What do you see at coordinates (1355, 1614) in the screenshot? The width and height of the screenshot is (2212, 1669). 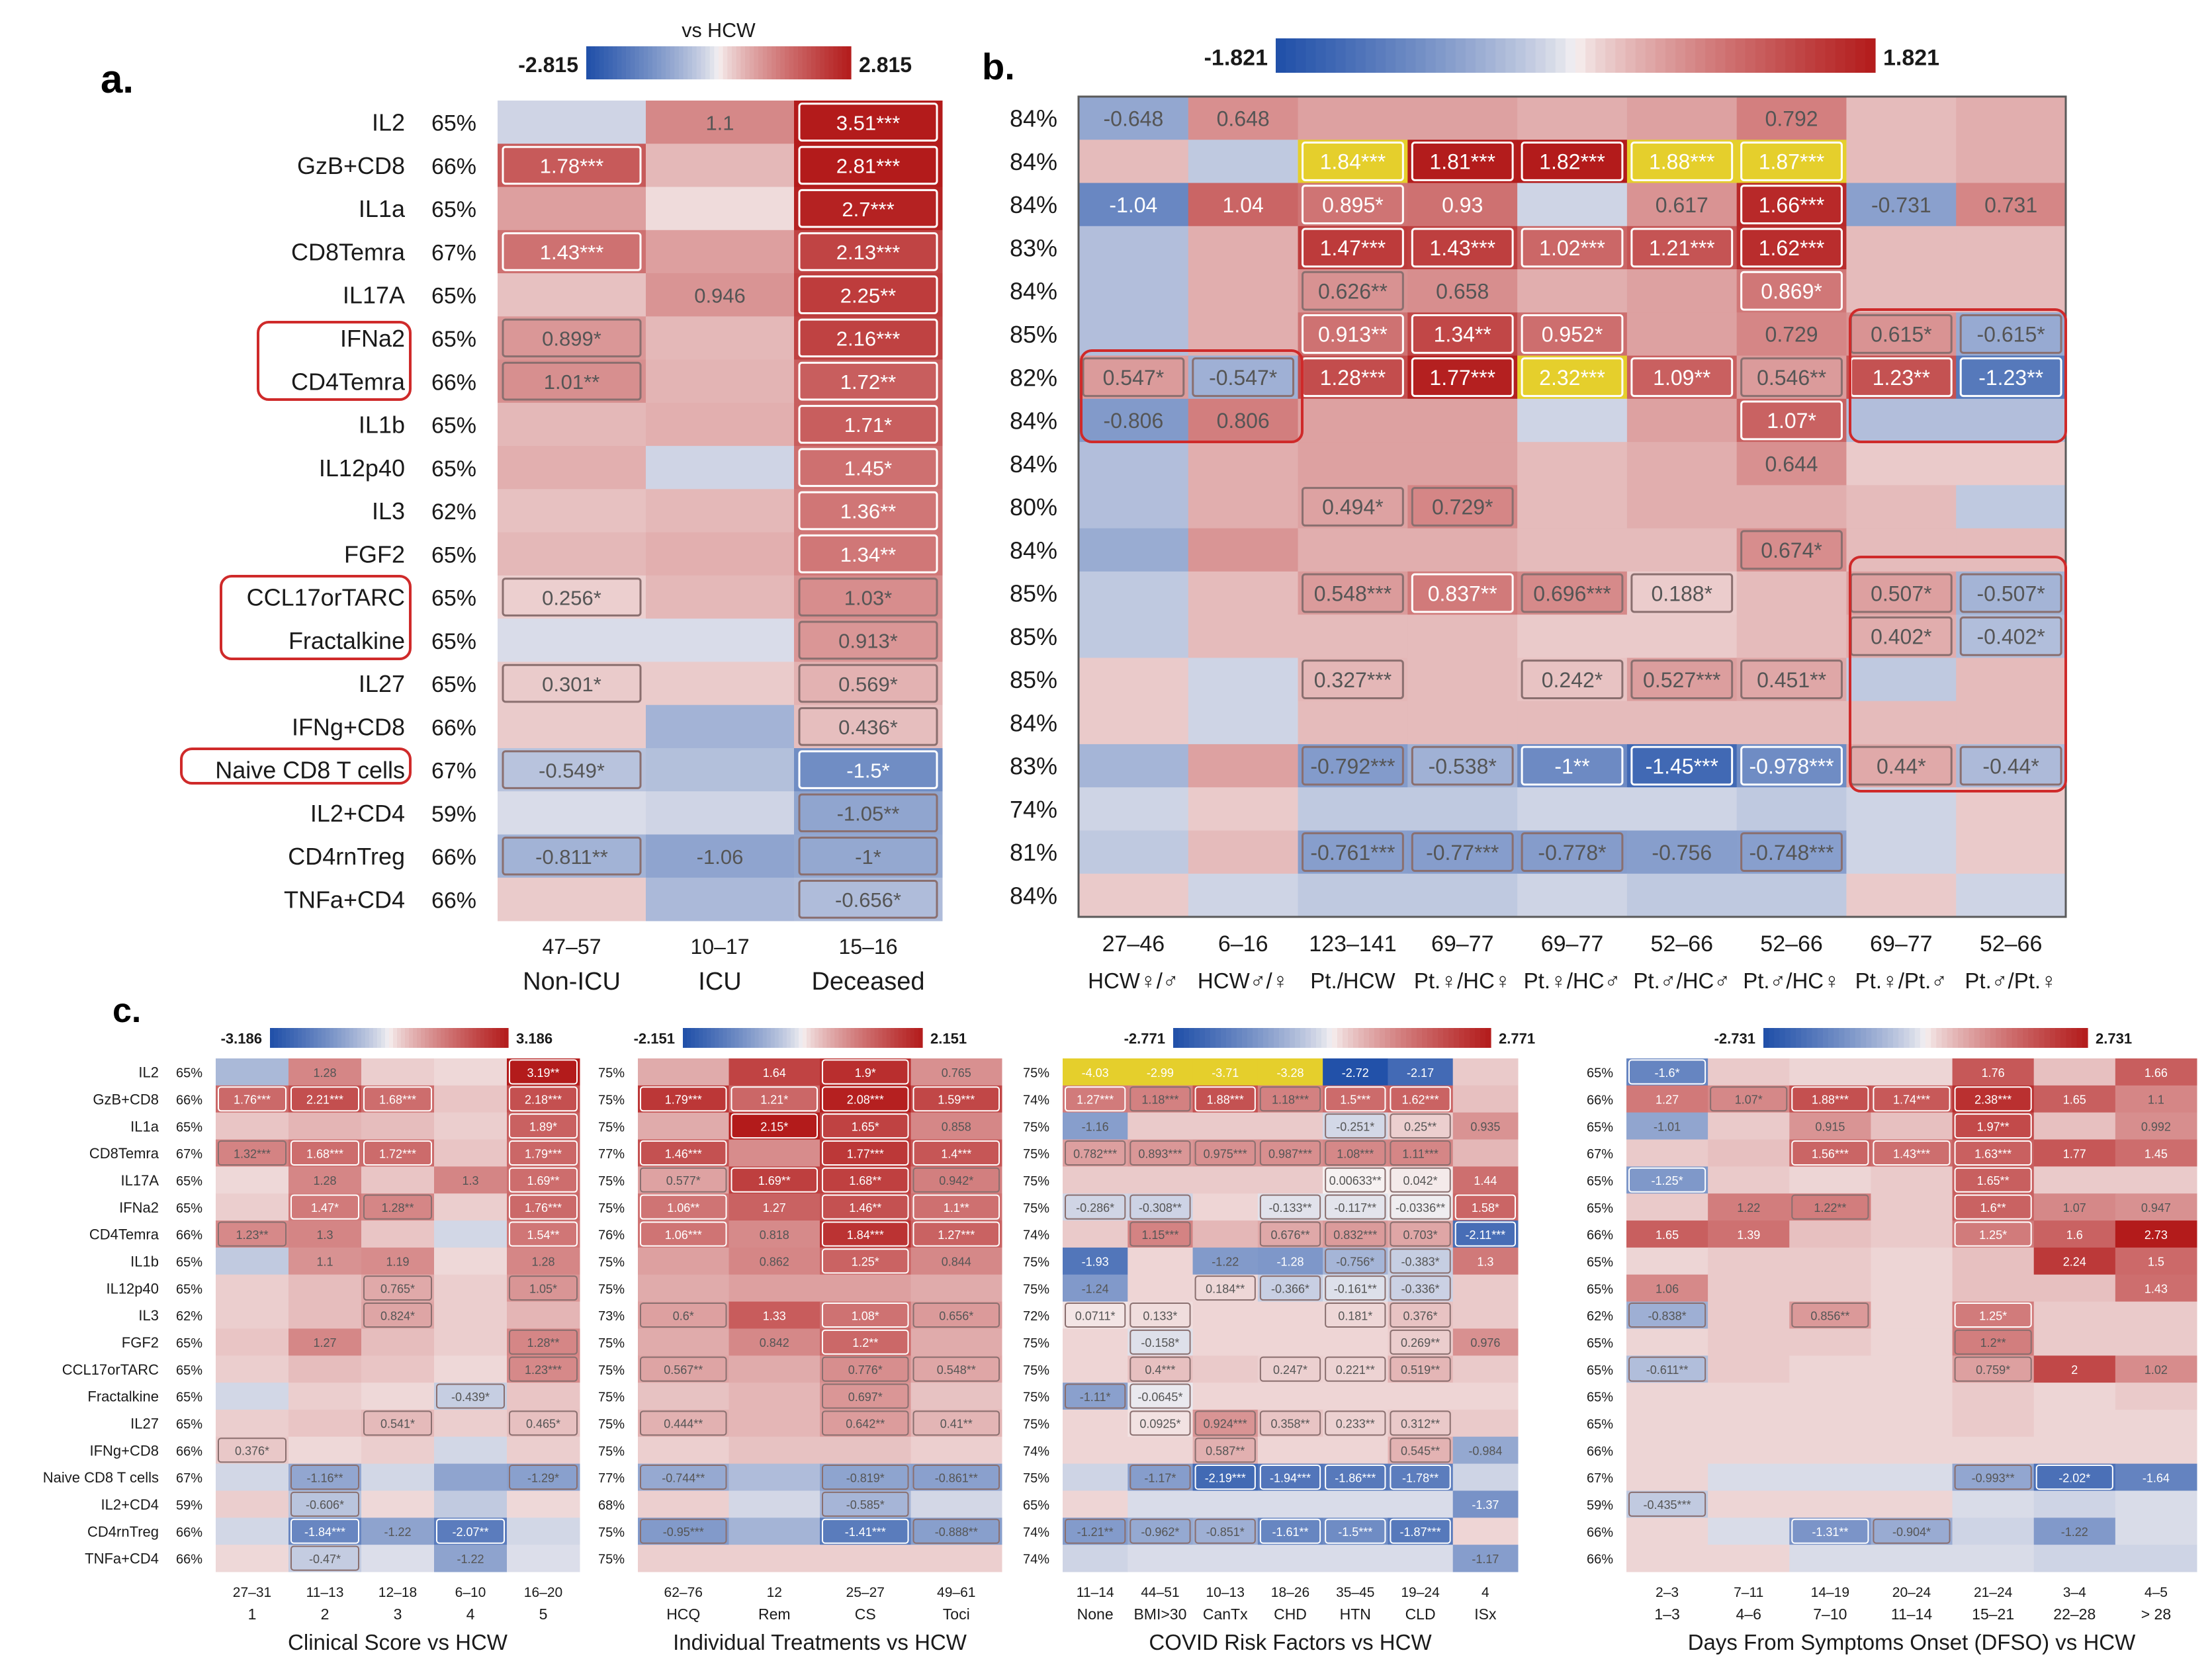 I see `panel-c3-col-label: HTN` at bounding box center [1355, 1614].